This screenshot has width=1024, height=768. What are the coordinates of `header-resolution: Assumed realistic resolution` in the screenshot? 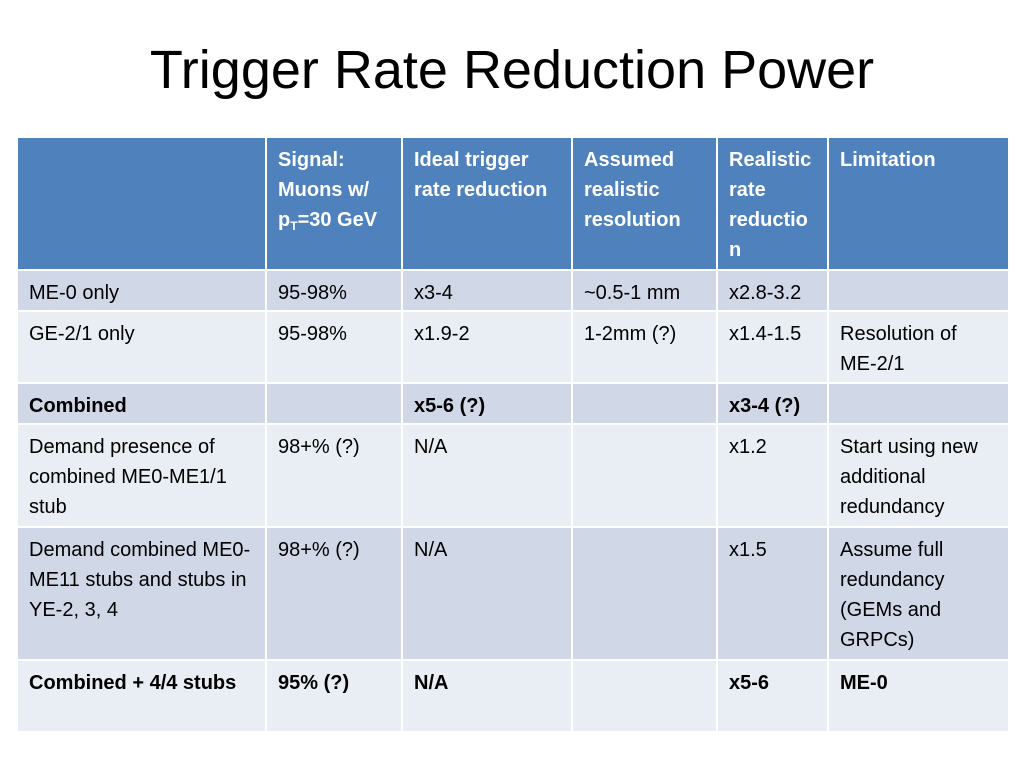 It's located at (644, 203).